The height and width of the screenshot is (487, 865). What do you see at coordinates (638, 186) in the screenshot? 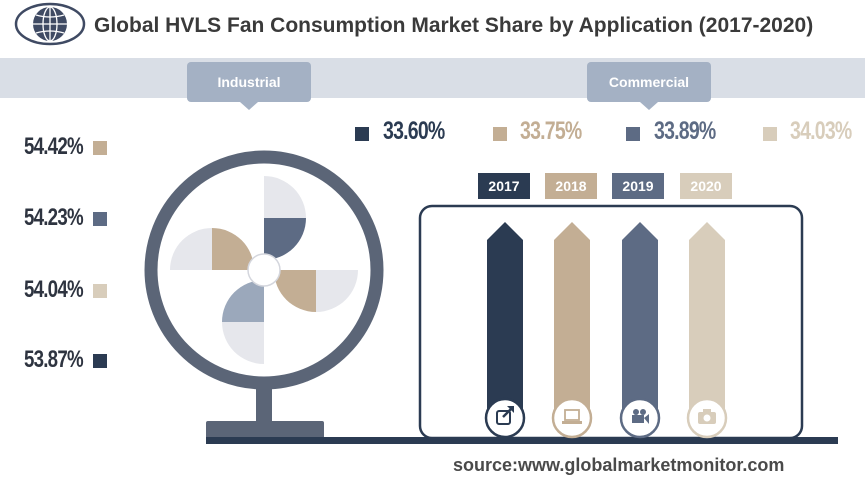
I see `year-label: 2019` at bounding box center [638, 186].